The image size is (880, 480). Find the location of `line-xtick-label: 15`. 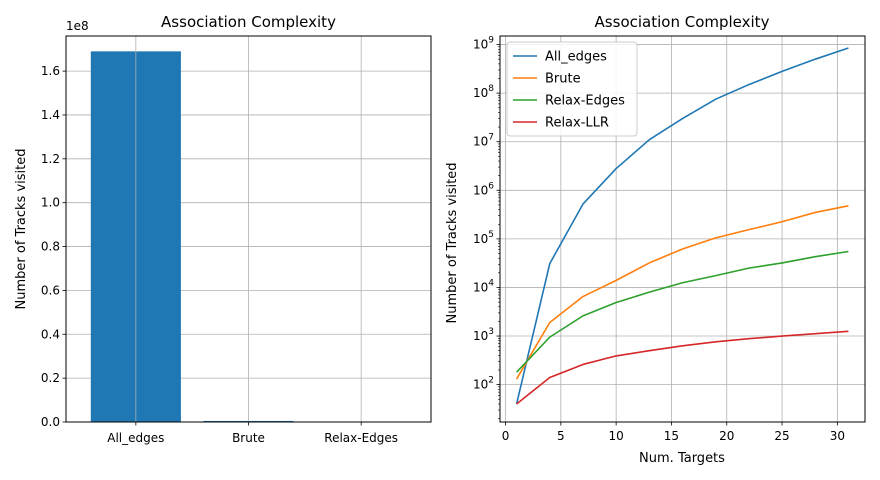

line-xtick-label: 15 is located at coordinates (671, 436).